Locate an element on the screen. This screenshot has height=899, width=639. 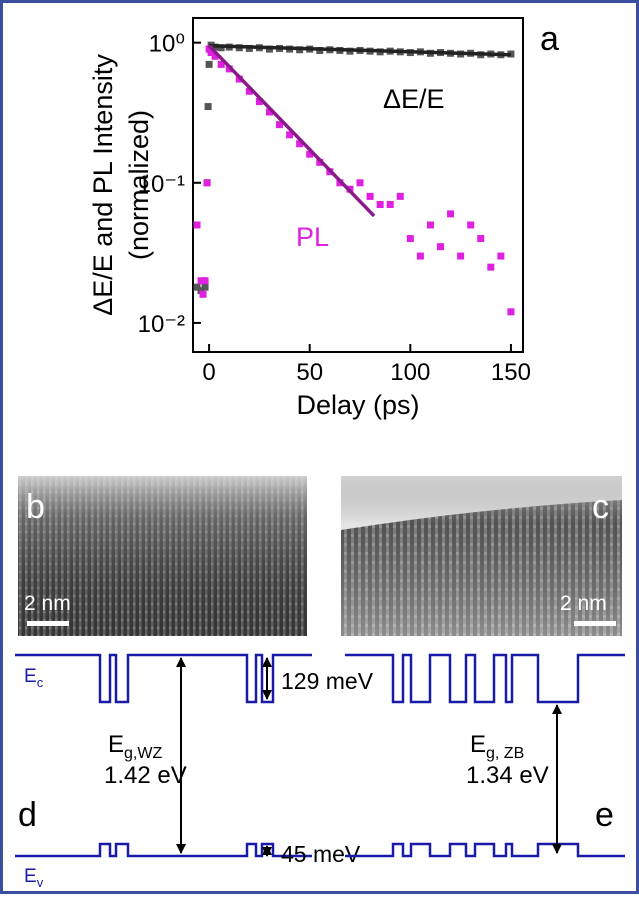
panel-d: Ec Ev Eg,WZ 1.42 eV 129 meV 45 meV d is located at coordinates (194, 771).